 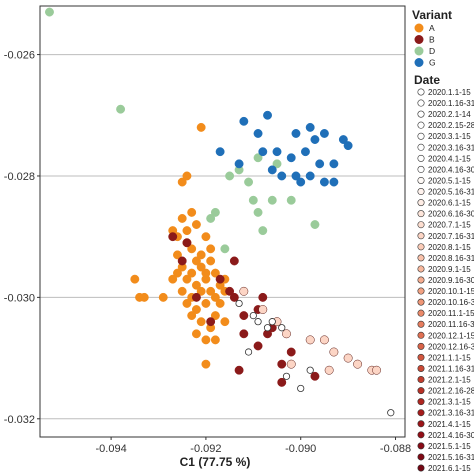 What do you see at coordinates (451, 324) in the screenshot?
I see `date-legend-label: 2020.11.16-30` at bounding box center [451, 324].